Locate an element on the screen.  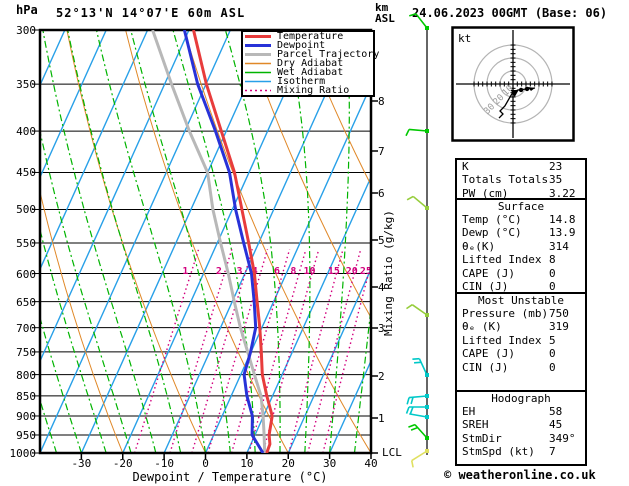
pressure-tick-label: 400 is located at coordinates (26, 132).